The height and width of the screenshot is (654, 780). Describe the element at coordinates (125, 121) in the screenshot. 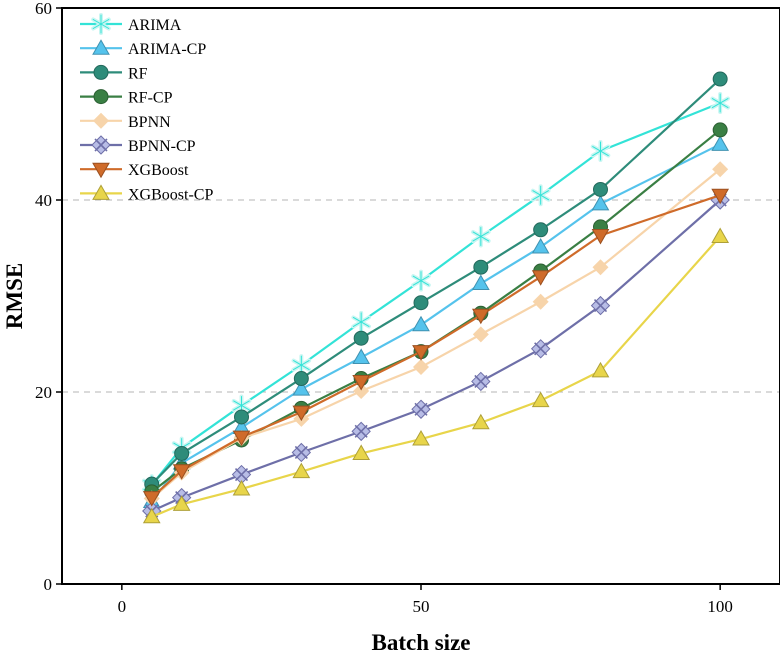

I see `legend-item-bpnn: BPNN` at that location.